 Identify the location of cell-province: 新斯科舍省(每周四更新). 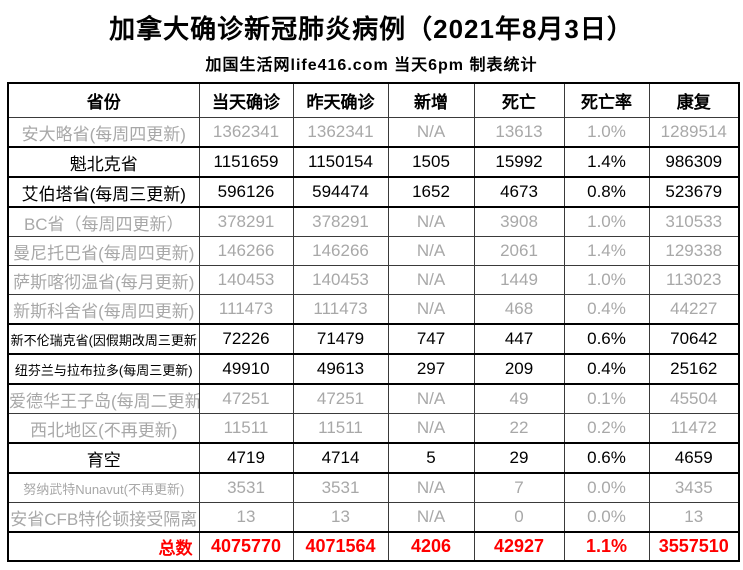
(103, 309).